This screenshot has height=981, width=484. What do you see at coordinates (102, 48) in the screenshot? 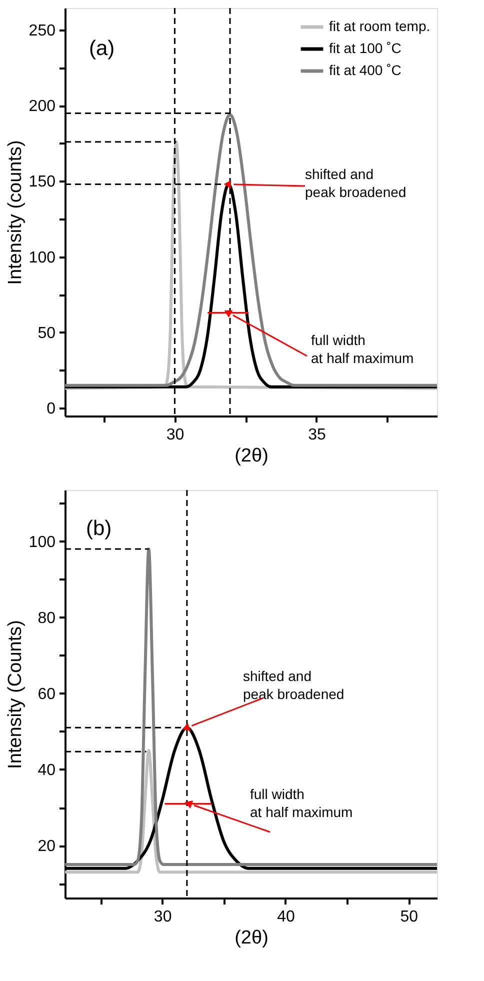
I see `annotation: (a)` at bounding box center [102, 48].